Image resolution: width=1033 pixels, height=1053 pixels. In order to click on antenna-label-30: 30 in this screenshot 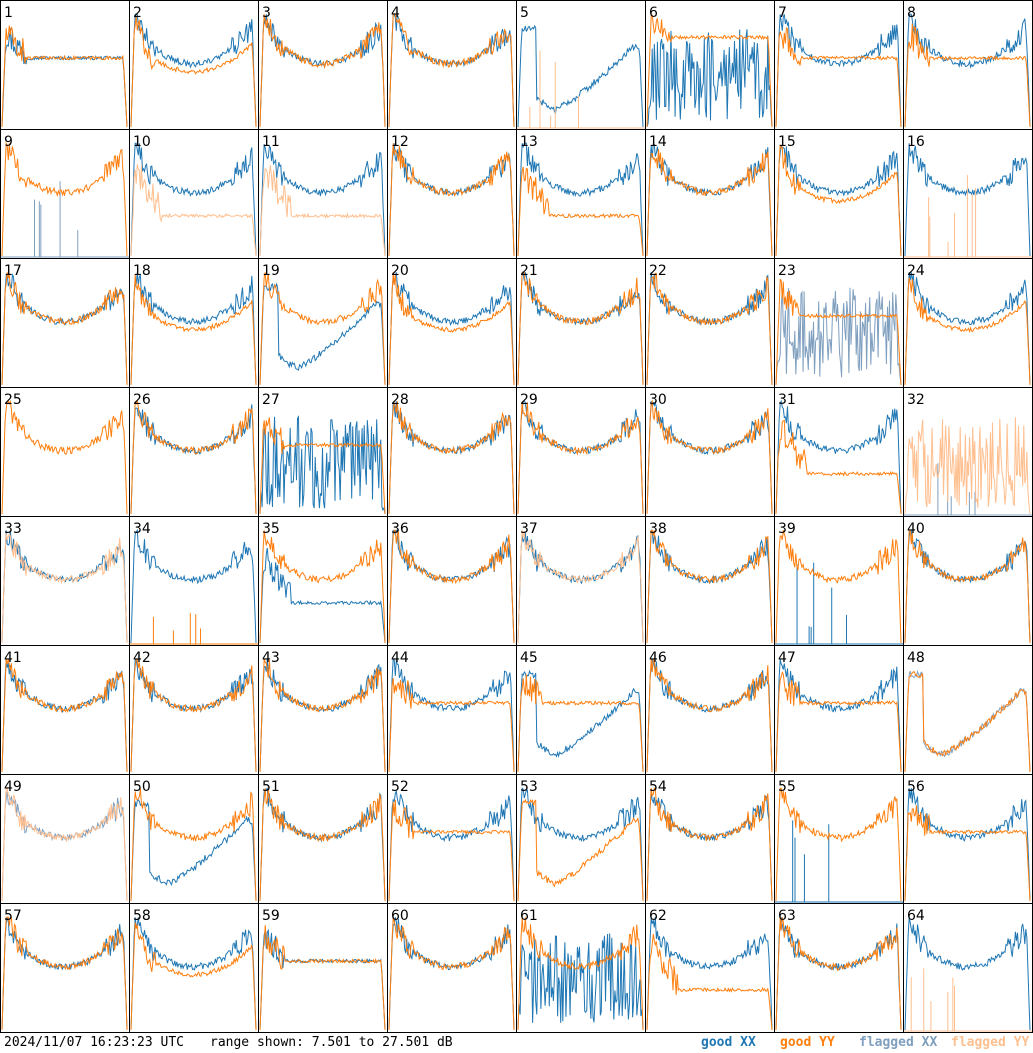, I will do `click(658, 400)`.